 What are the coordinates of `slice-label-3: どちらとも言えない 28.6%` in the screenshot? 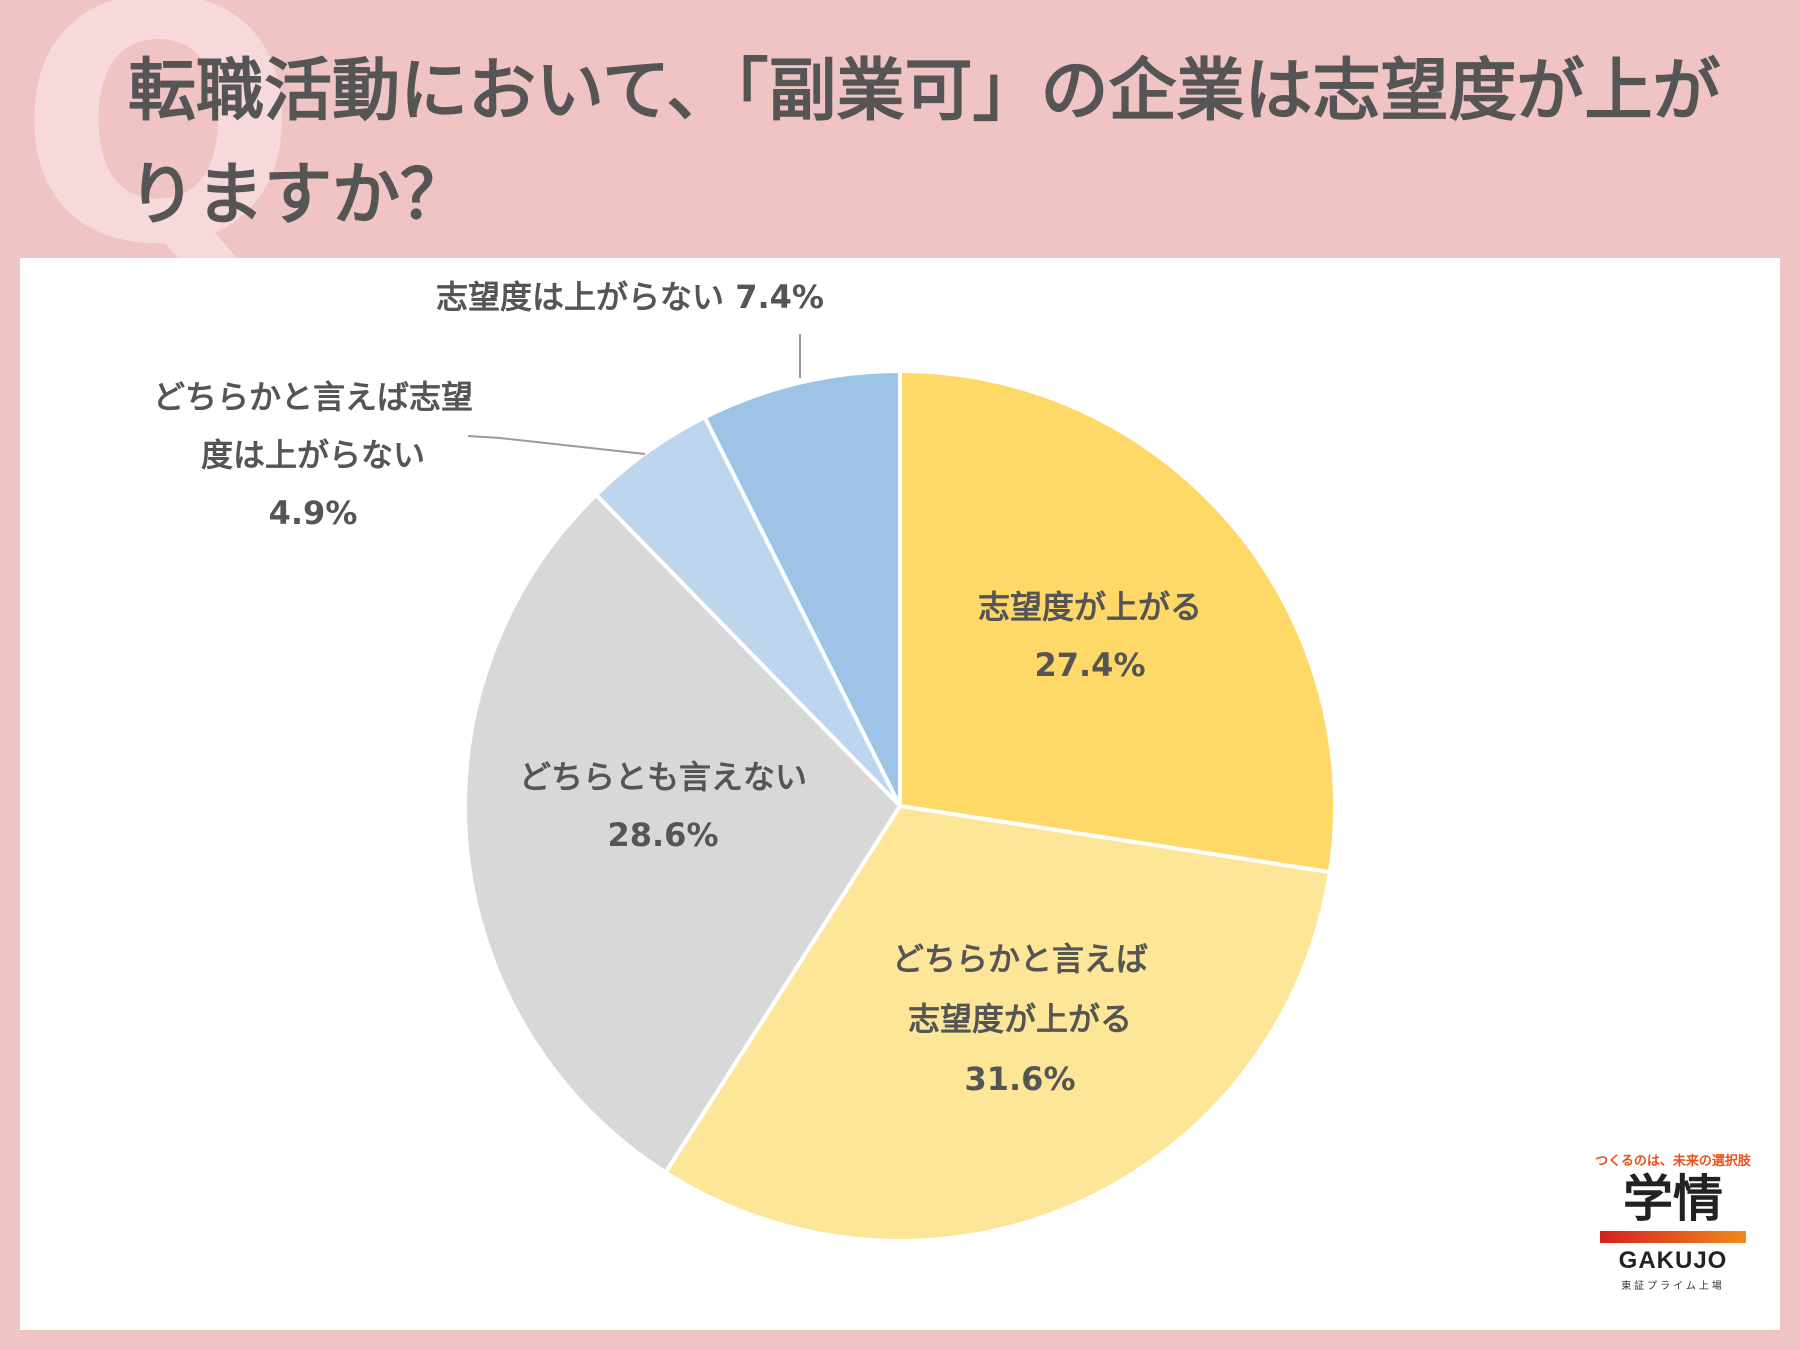 It's located at (663, 806).